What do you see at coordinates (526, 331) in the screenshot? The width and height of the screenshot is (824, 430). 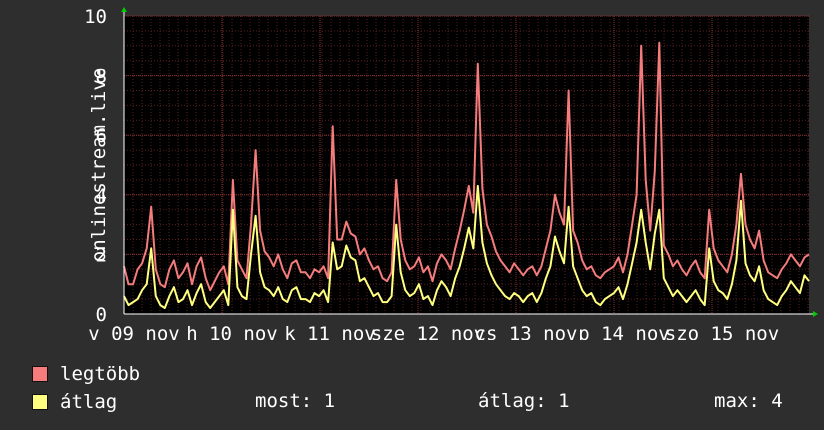 I see `x-tick-label: cs 13 nov` at bounding box center [526, 331].